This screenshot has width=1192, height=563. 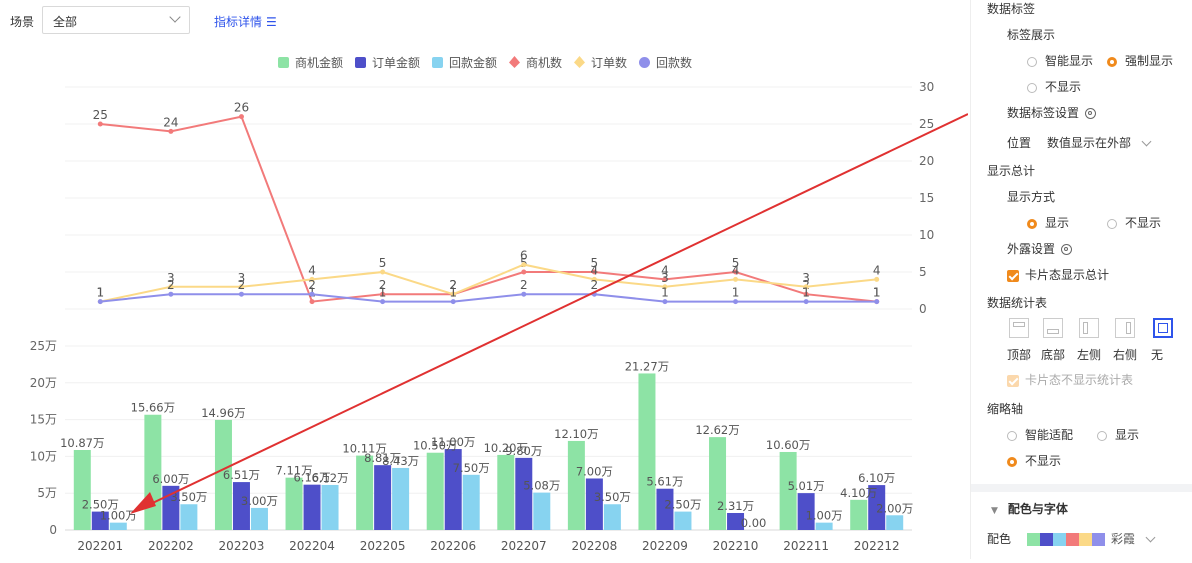 What do you see at coordinates (312, 546) in the screenshot?
I see `x-tick-label: 202204` at bounding box center [312, 546].